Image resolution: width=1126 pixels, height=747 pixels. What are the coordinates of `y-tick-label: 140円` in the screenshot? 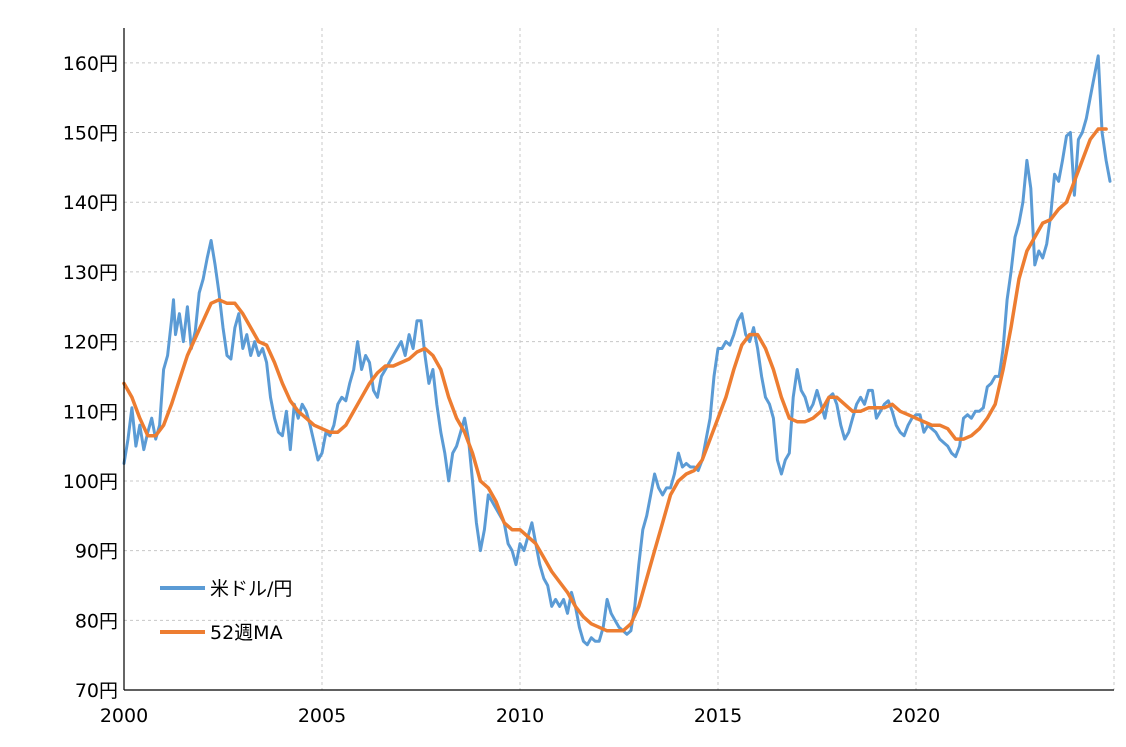 It's located at (90, 203).